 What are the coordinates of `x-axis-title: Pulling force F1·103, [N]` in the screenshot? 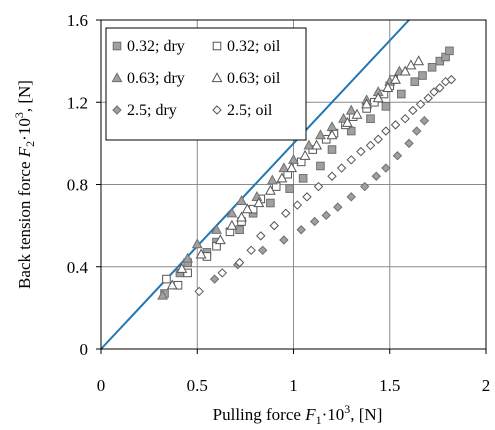 It's located at (298, 414).